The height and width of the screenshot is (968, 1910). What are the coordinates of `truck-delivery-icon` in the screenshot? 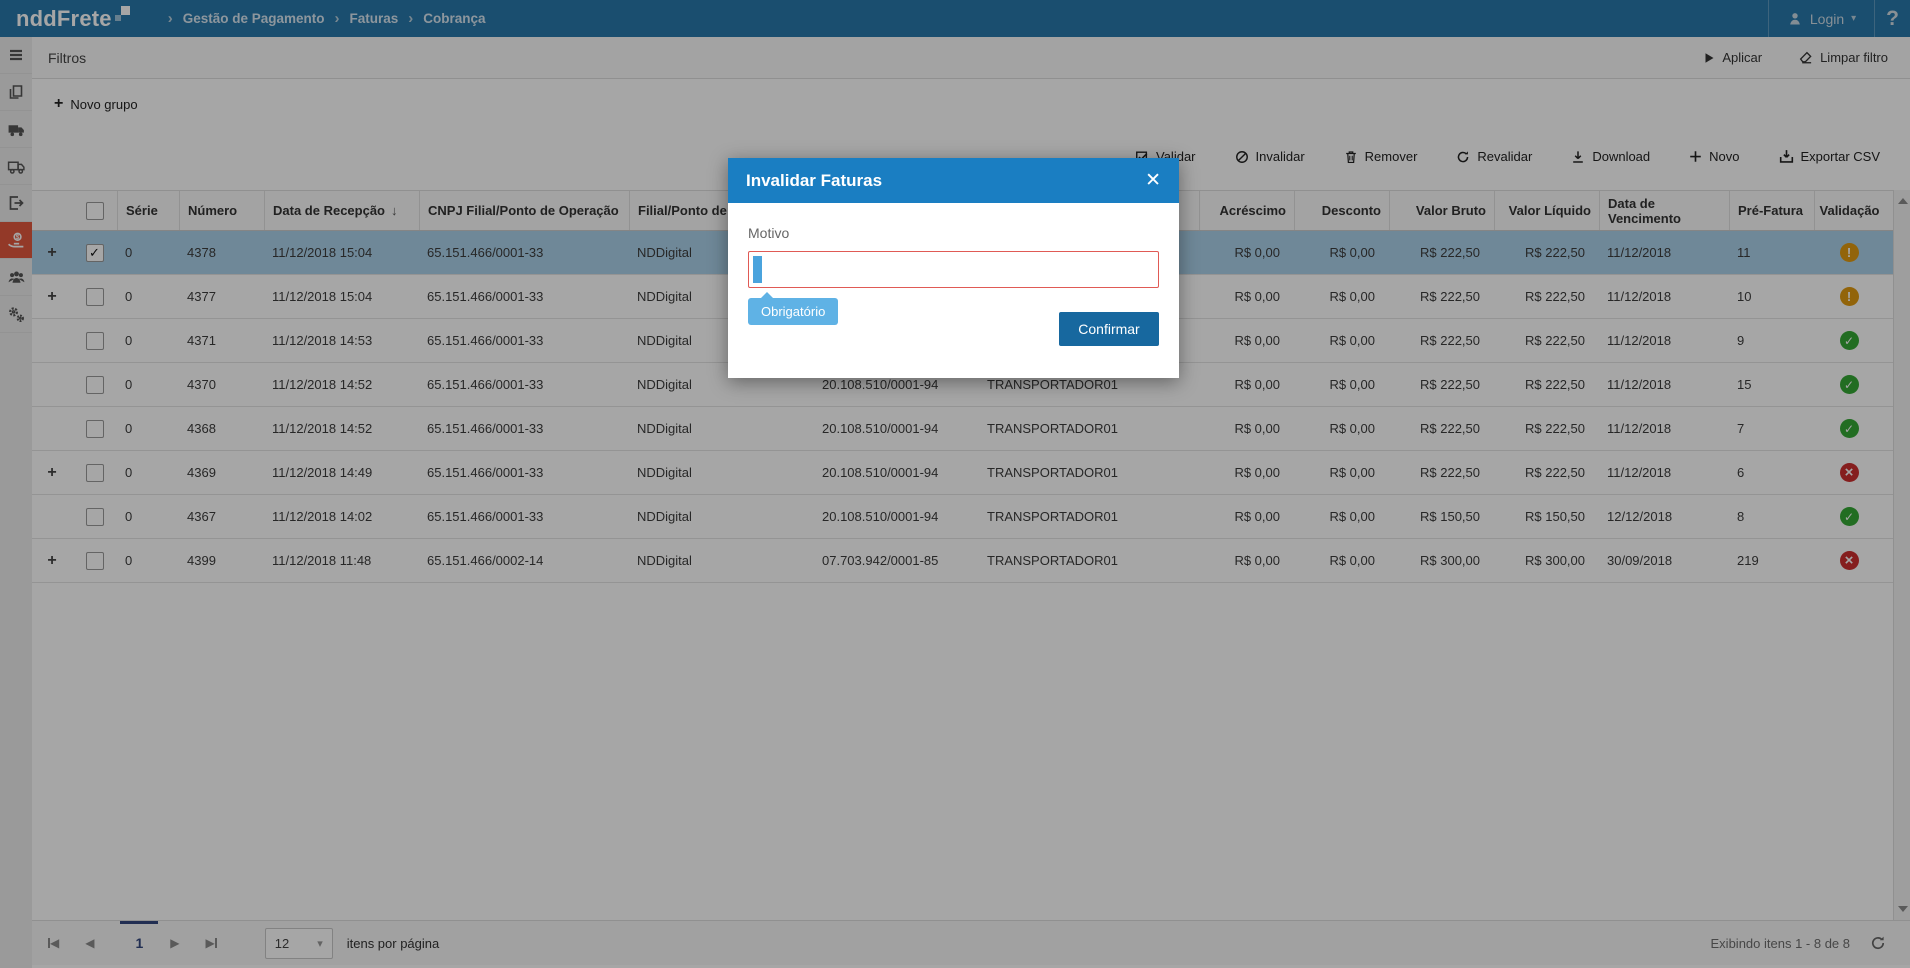 It's located at (16, 166).